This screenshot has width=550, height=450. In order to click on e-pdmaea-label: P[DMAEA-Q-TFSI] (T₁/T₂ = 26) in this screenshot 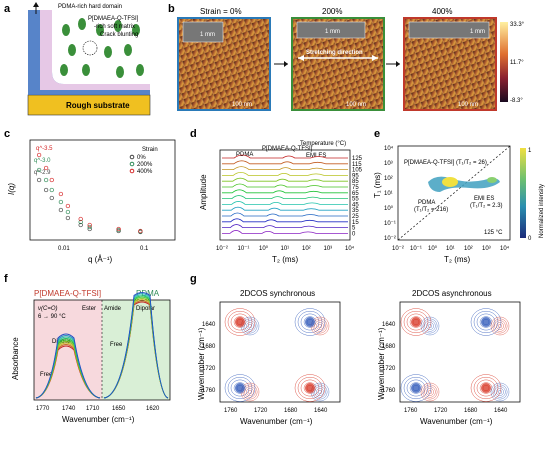, I will do `click(445, 163)`.